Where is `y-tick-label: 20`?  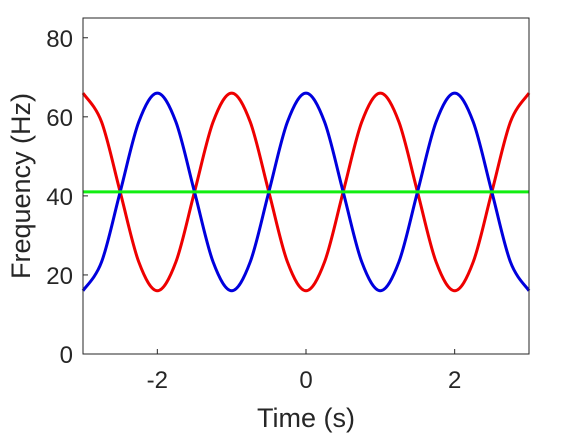 y-tick-label: 20 is located at coordinates (59, 276).